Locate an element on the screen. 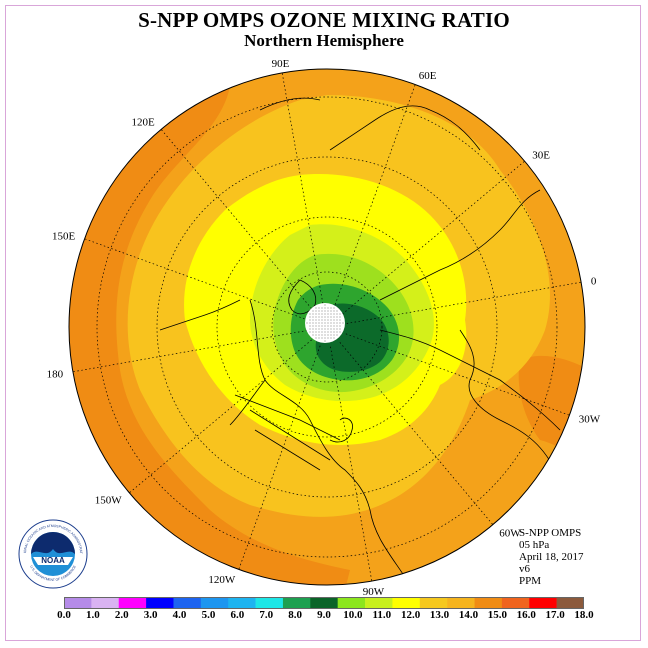 This screenshot has height=648, width=648. longitude-label: 180 is located at coordinates (55, 375).